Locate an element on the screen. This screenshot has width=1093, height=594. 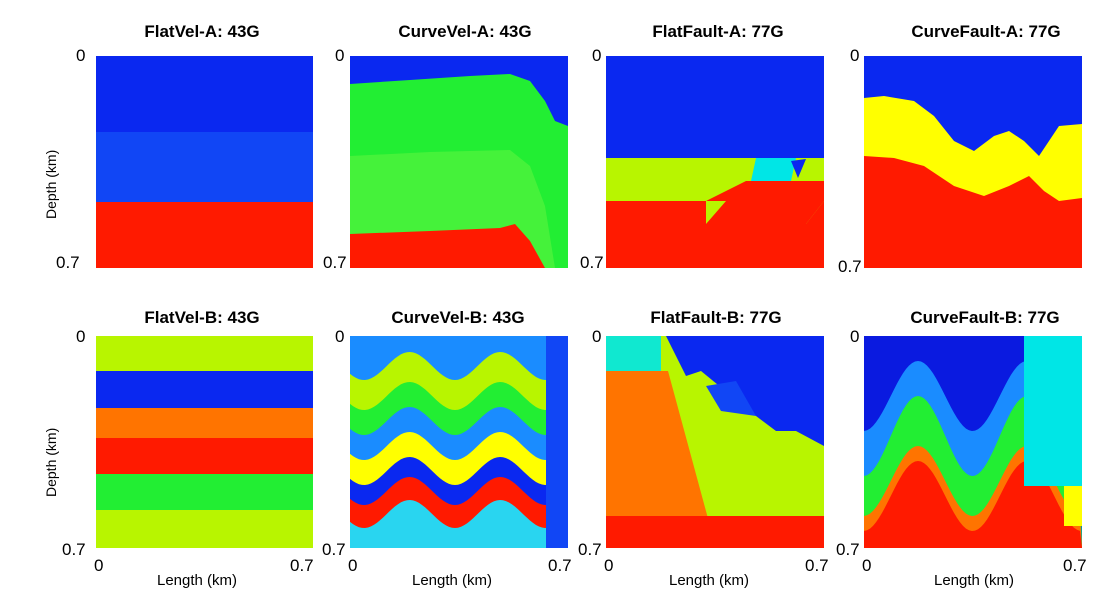
layer-blue-pocket is located at coordinates (798, 168).